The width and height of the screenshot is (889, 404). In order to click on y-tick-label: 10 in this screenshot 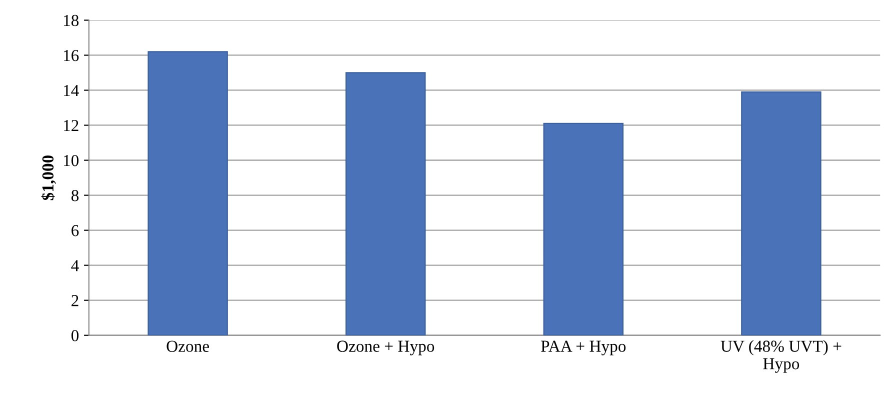, I will do `click(71, 160)`.